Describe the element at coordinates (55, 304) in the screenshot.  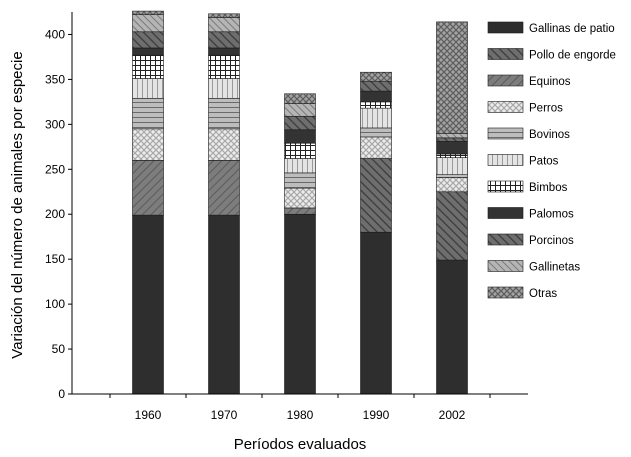
I see `y-tick-label: 100` at that location.